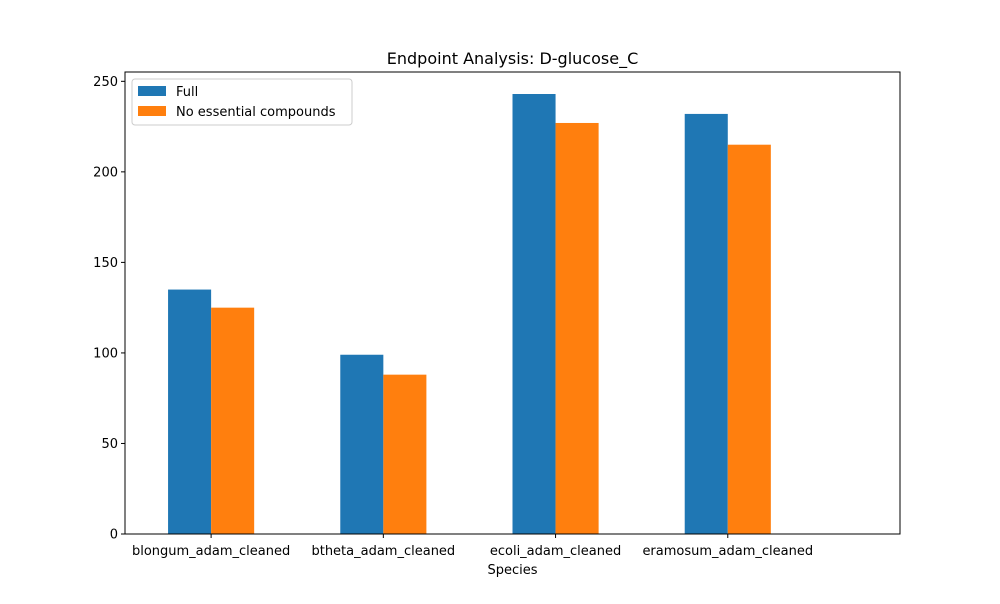 This screenshot has height=604, width=1000. What do you see at coordinates (256, 112) in the screenshot?
I see `legend-label: No essential compounds` at bounding box center [256, 112].